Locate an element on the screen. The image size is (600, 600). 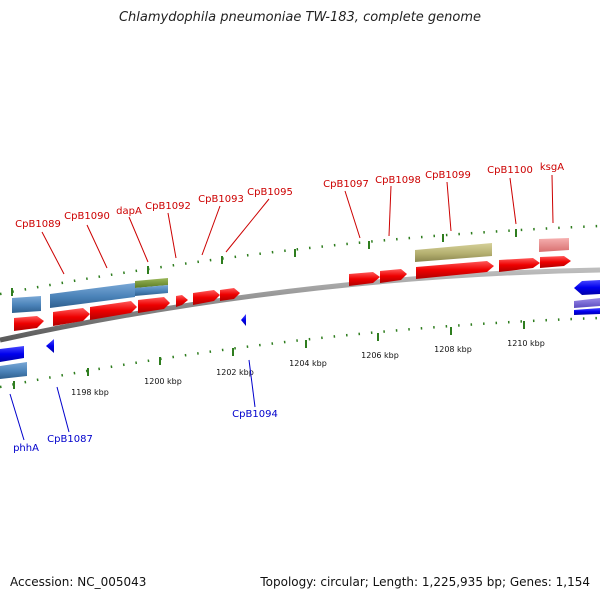
forward-major-ticks is located at coordinates (264, 262).